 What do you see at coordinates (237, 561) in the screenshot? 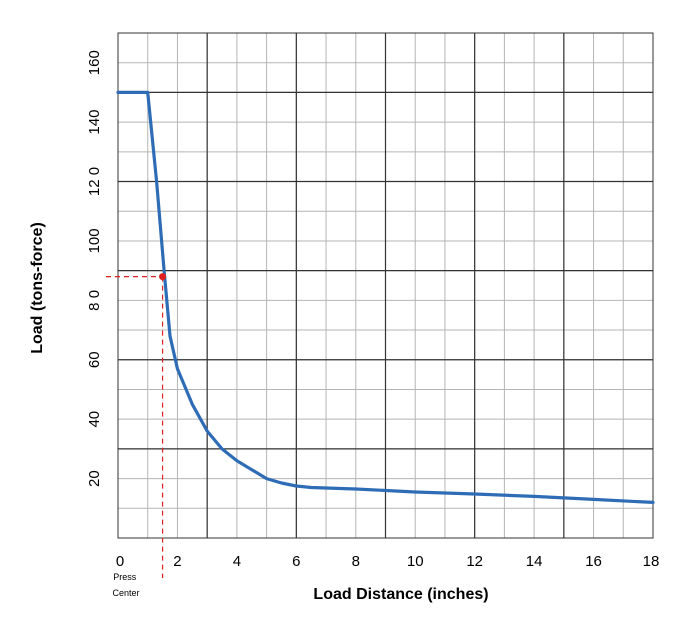
I see `x-tick-label: 4` at bounding box center [237, 561].